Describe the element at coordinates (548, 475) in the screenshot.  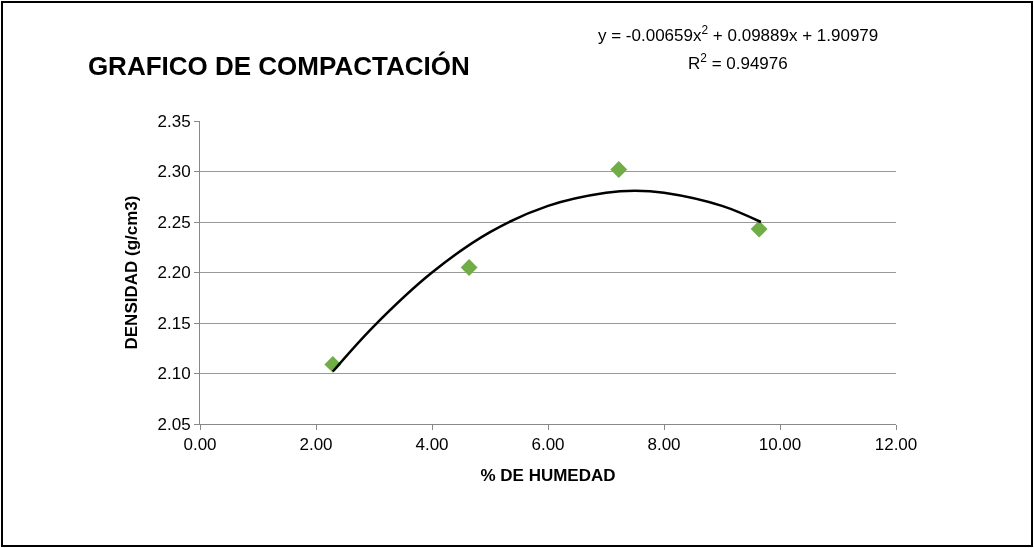
I see `x-axis-title: % DE HUMEDAD` at that location.